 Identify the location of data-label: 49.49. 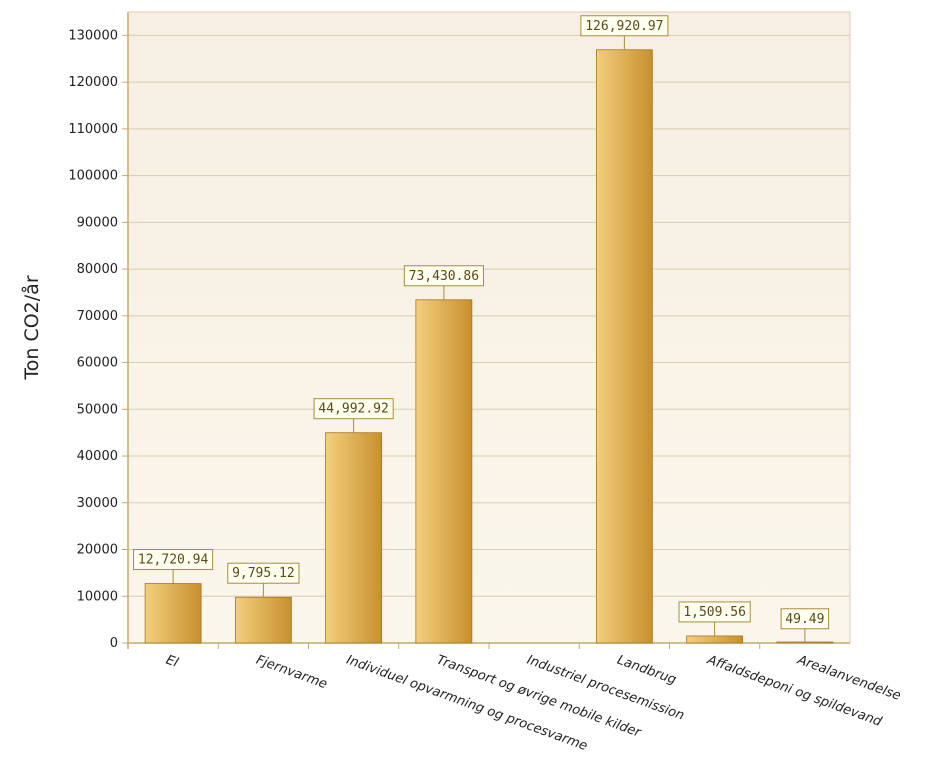
(804, 619).